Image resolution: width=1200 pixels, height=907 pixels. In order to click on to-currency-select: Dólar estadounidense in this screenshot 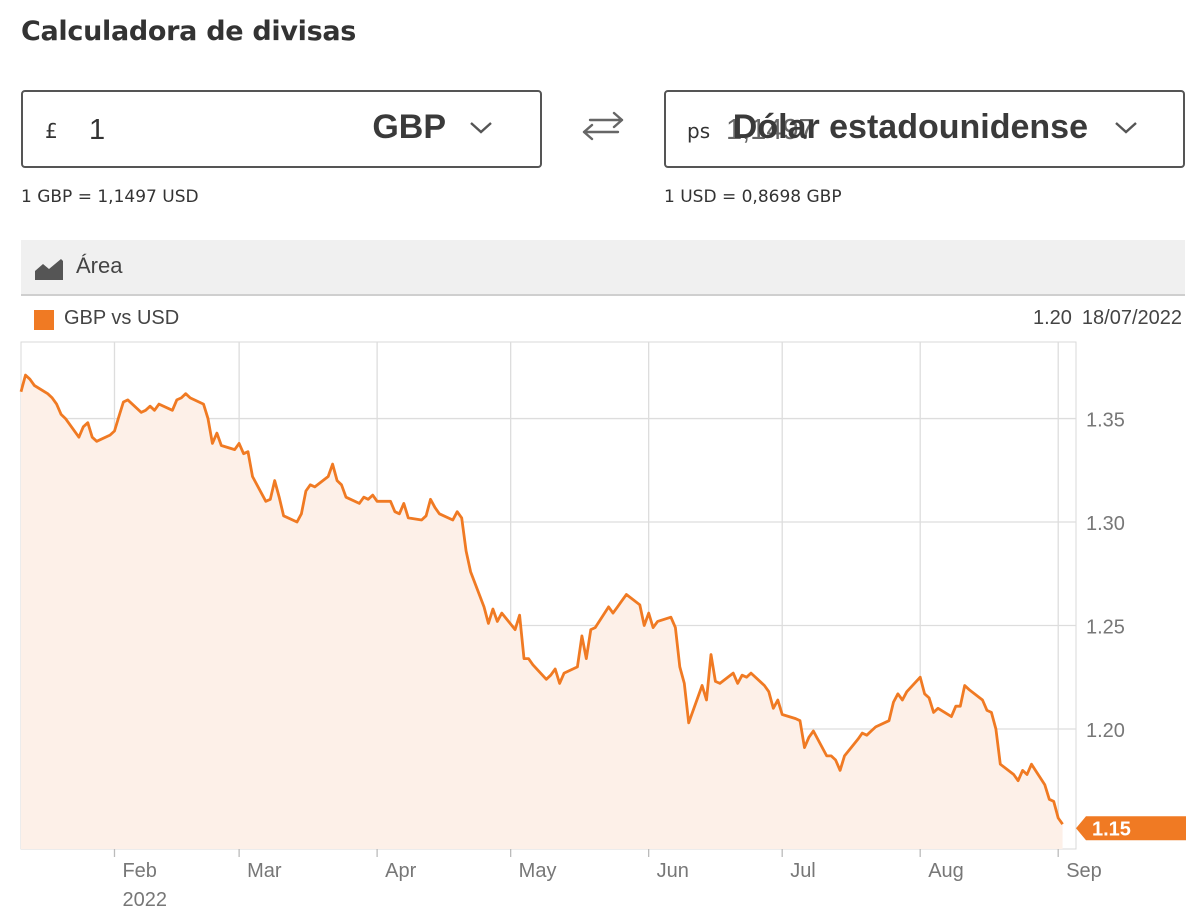, I will do `click(910, 127)`.